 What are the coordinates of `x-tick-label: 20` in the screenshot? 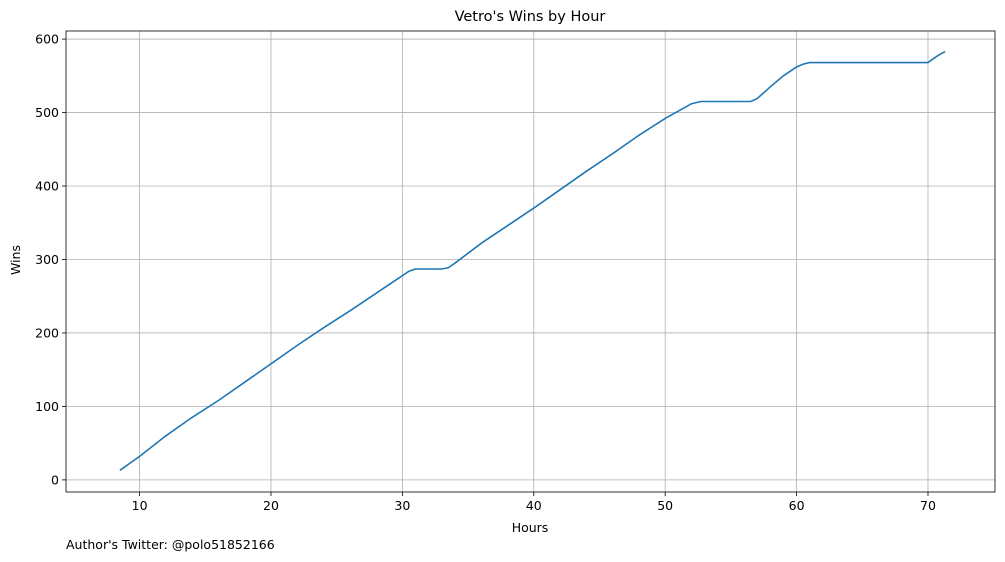 It's located at (271, 505).